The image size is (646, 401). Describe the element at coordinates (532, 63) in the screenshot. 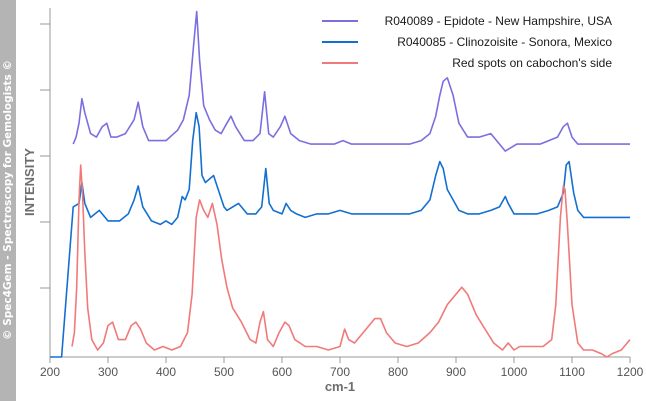

I see `legend-entry-label: Red spots on cabochon's side` at that location.